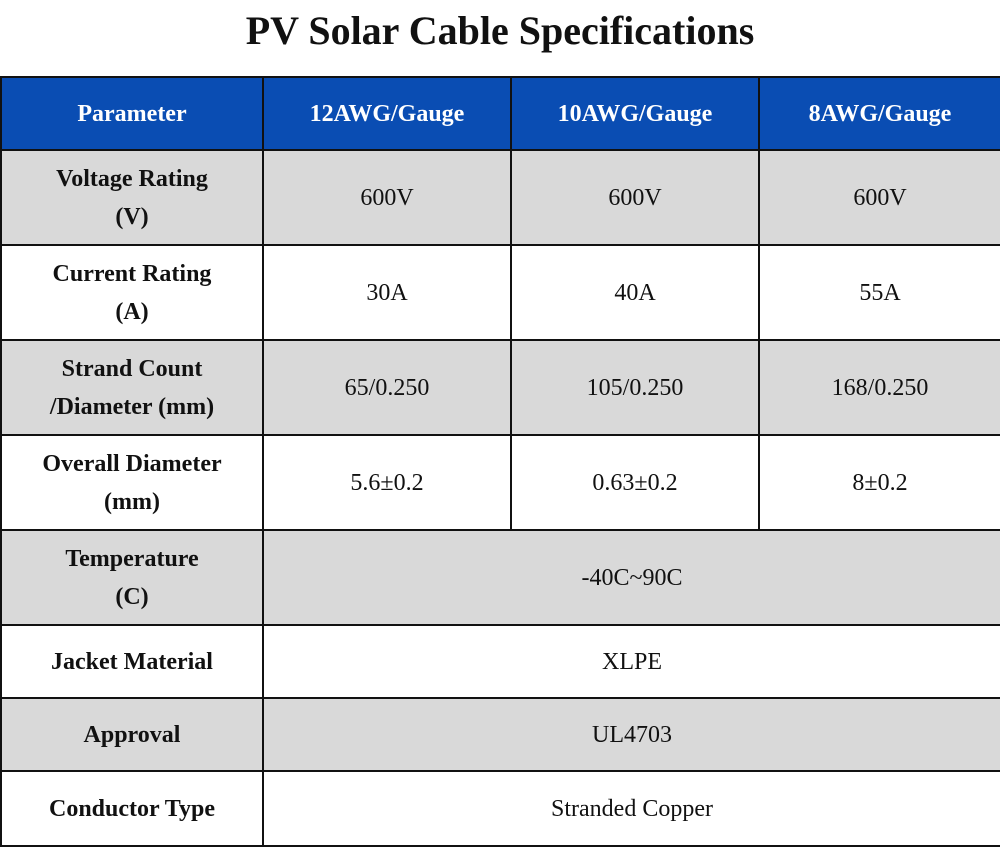  I want to click on page-title: PV Solar Cable Specifications, so click(500, 30).